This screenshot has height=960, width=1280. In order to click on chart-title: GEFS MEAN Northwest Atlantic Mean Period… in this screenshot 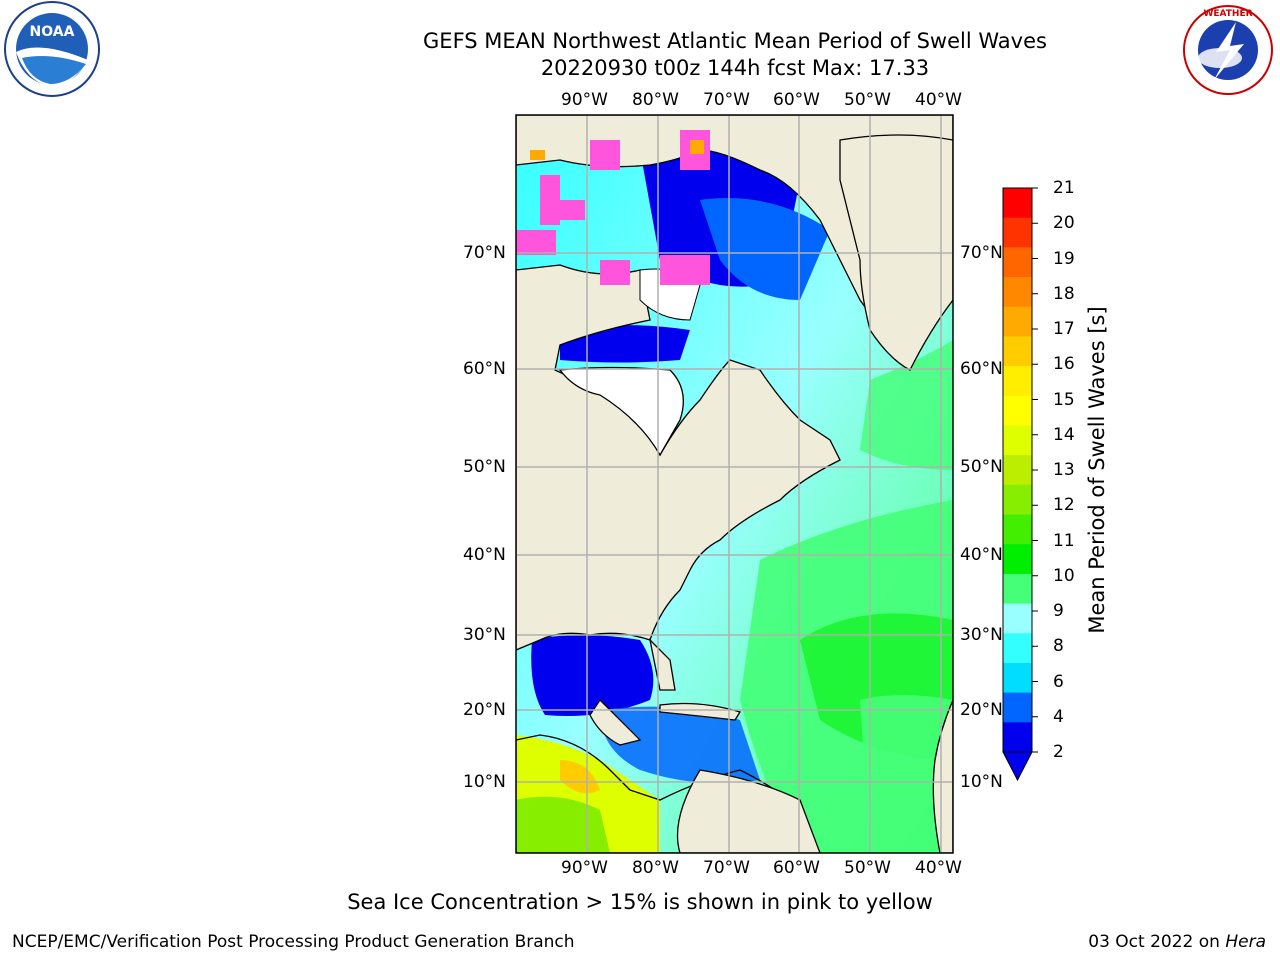, I will do `click(735, 41)`.